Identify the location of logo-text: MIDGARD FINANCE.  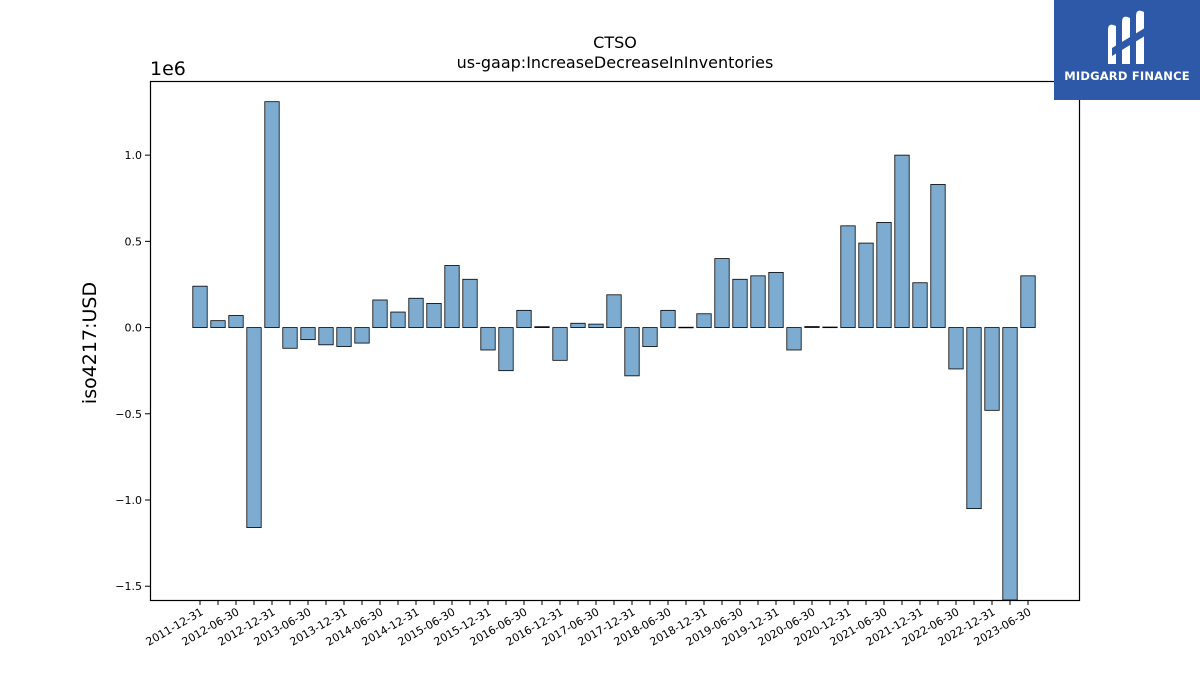
(1127, 76).